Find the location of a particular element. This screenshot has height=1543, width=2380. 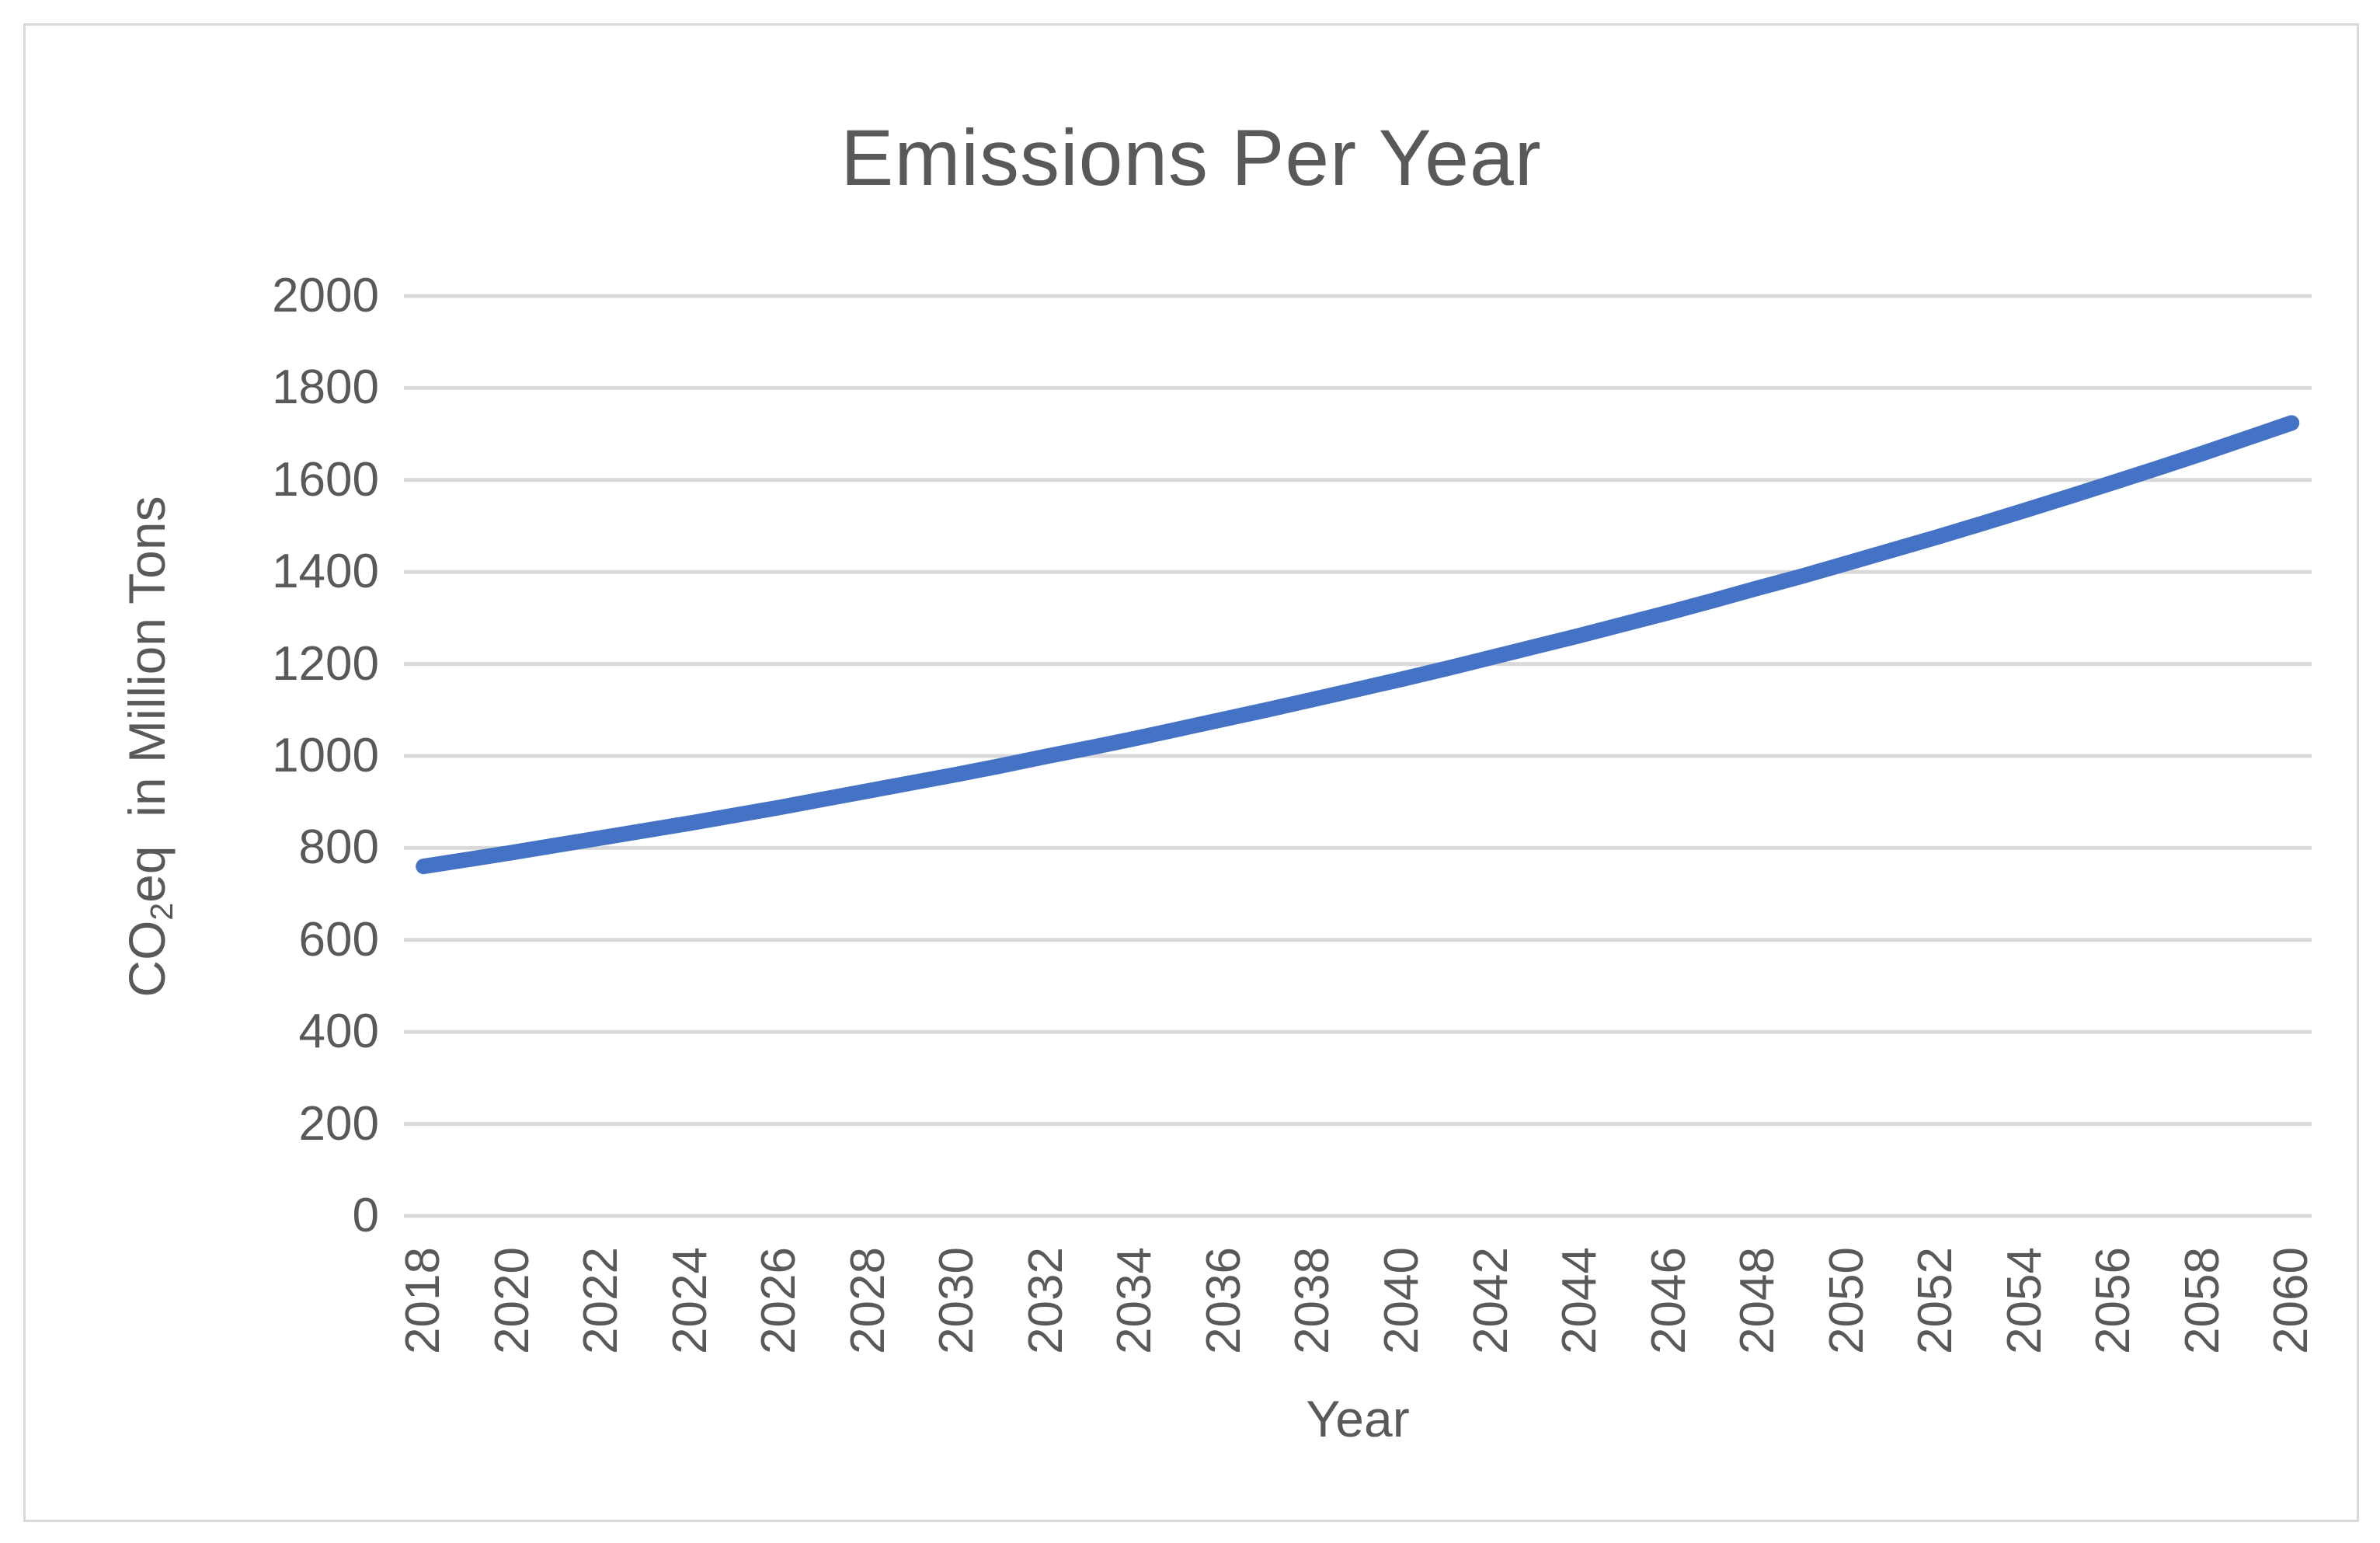

y-axis-title-suffix: eq in Million Tons is located at coordinates (147, 699).